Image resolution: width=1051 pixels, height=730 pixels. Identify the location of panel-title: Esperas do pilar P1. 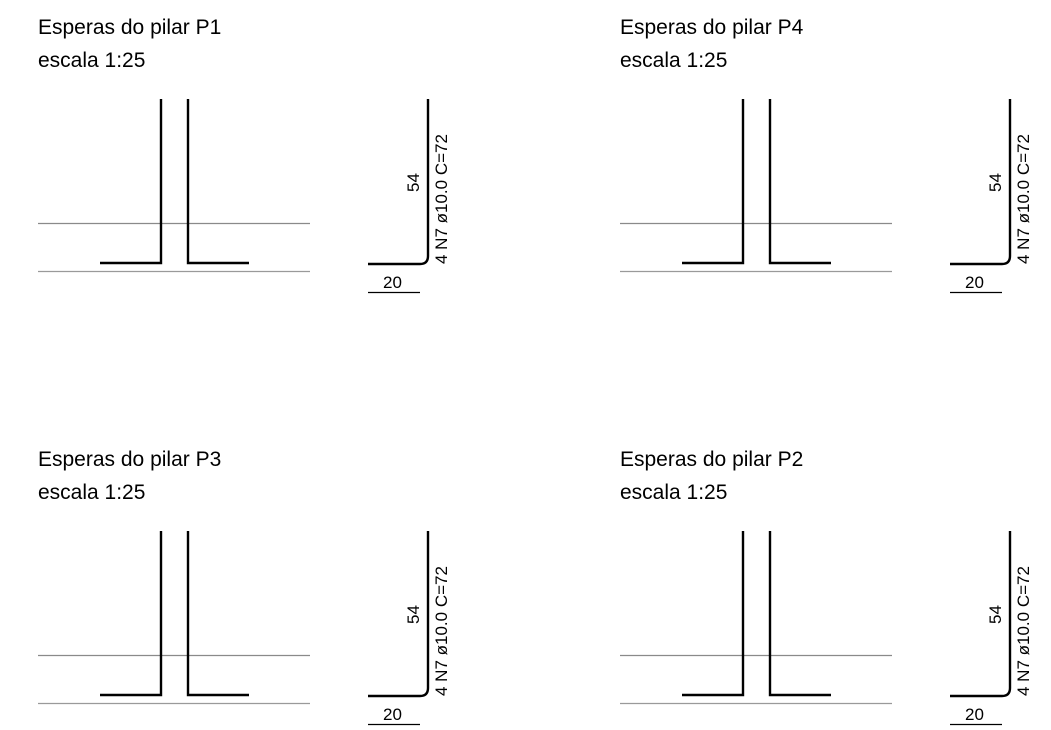
(129, 27).